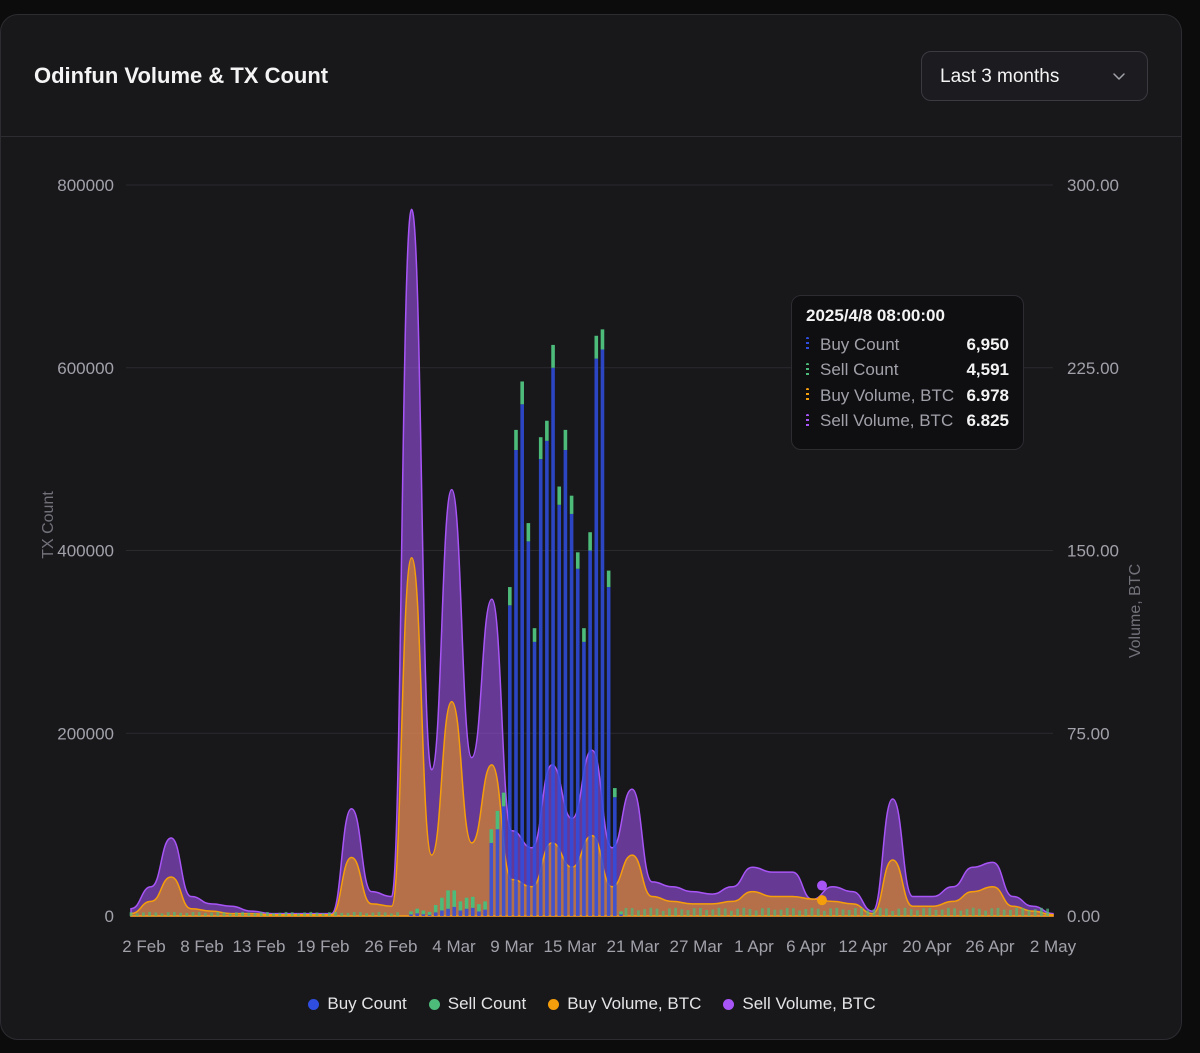 Image resolution: width=1200 pixels, height=1053 pixels. I want to click on time-range-select: Last 3 months, so click(1034, 76).